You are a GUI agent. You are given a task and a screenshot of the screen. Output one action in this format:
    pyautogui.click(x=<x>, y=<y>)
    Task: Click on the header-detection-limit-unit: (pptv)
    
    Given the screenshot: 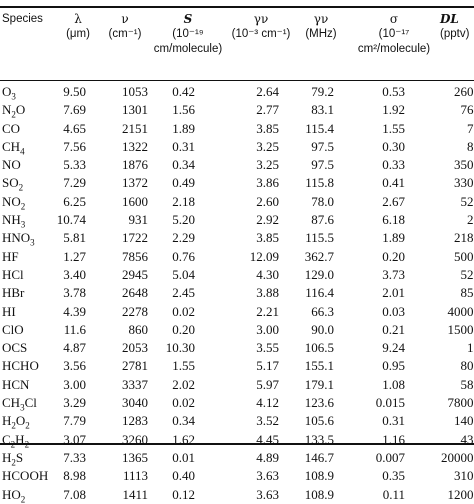 What is the action you would take?
    pyautogui.click(x=457, y=34)
    